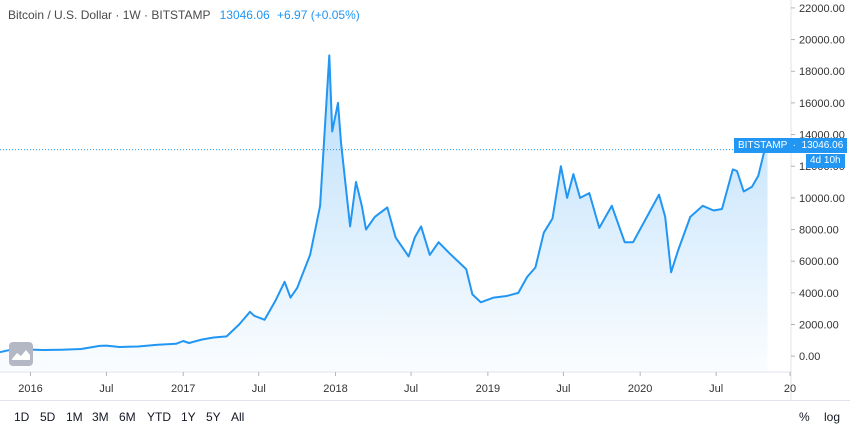 This screenshot has height=431, width=850. I want to click on range-all-button: All, so click(238, 417).